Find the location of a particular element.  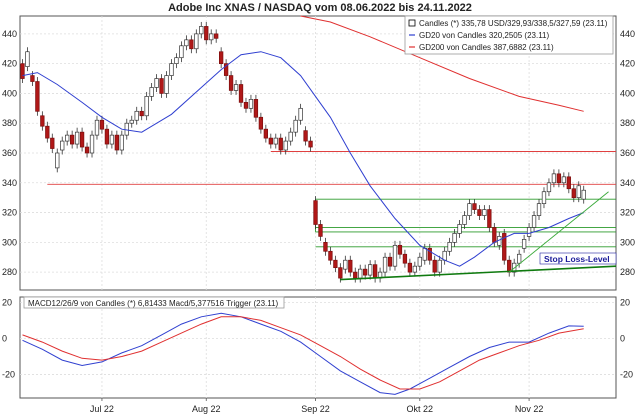

macd-y-tick-label-right: 0 is located at coordinates (622, 338).